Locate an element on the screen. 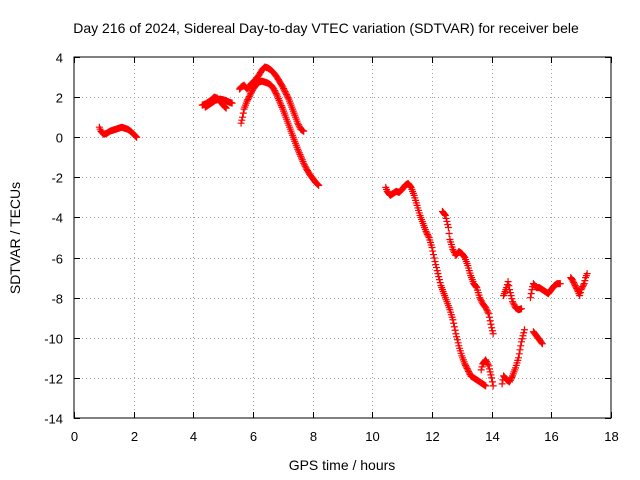 The image size is (640, 480). x-tick-label: 10 is located at coordinates (372, 436).